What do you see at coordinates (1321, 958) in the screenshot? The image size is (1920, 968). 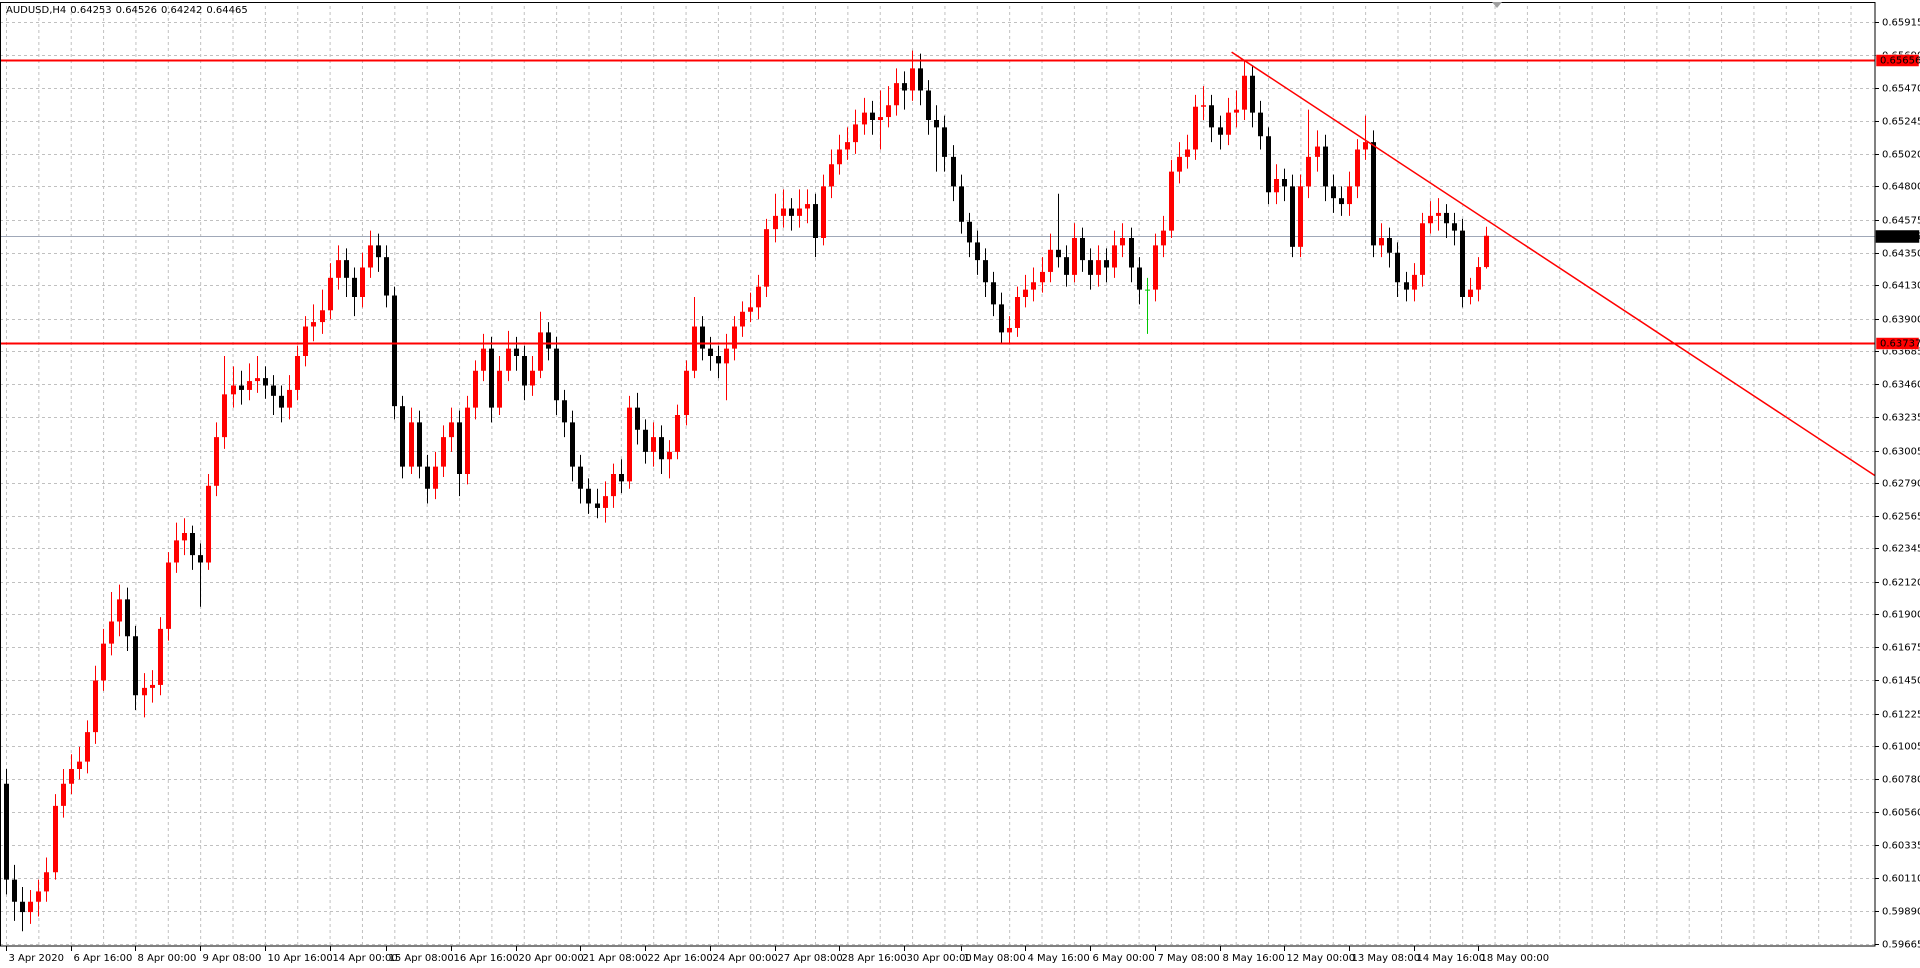 I see `x-tick-label: 12 May 00:00` at bounding box center [1321, 958].